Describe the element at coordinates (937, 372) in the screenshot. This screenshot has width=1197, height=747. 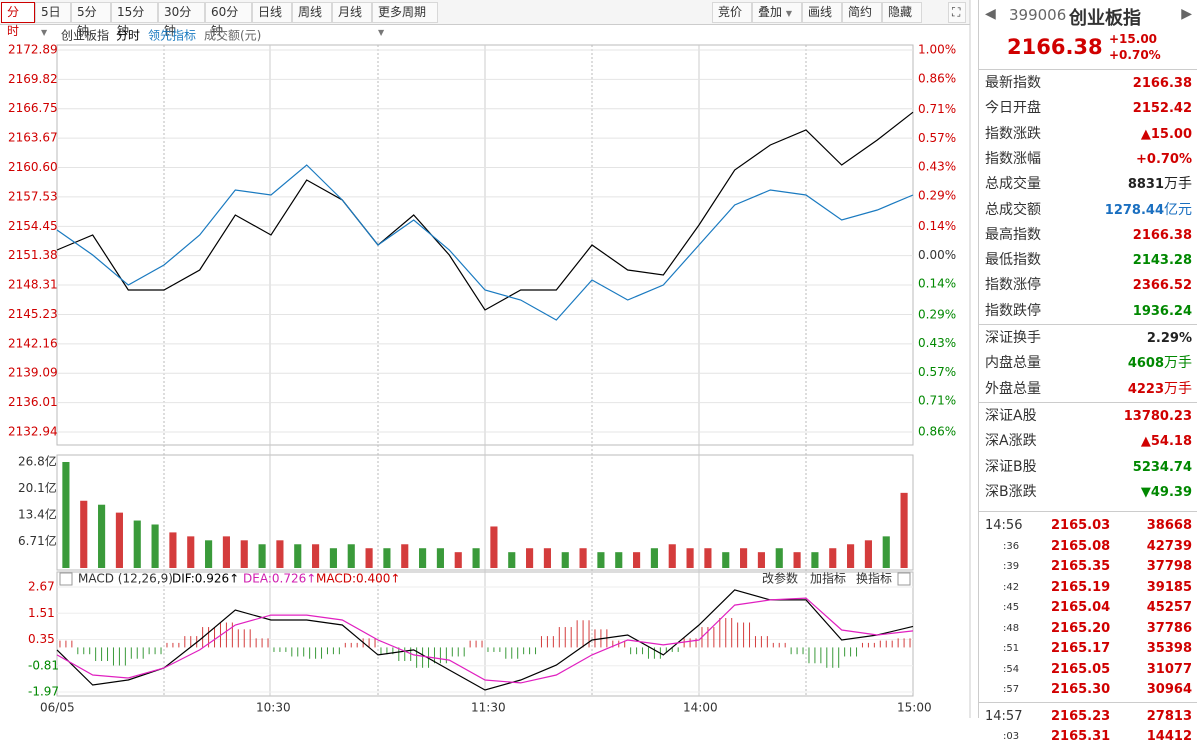
I see `pct-tick-label: 0.57%` at that location.